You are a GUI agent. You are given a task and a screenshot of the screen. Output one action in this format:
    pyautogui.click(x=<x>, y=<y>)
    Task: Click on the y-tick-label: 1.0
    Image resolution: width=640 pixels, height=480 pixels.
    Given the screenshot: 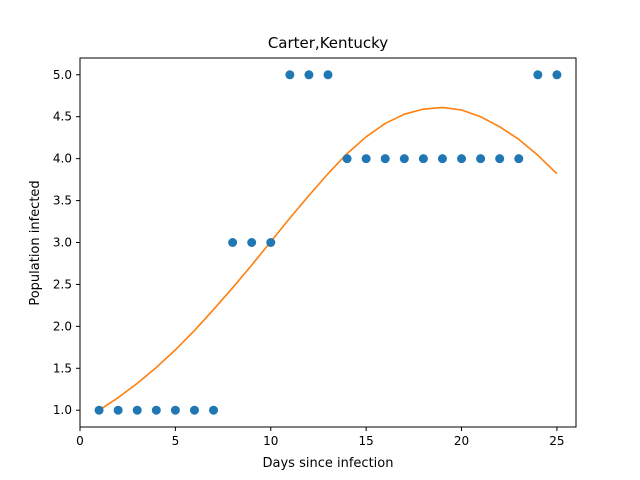 What is the action you would take?
    pyautogui.click(x=62, y=410)
    